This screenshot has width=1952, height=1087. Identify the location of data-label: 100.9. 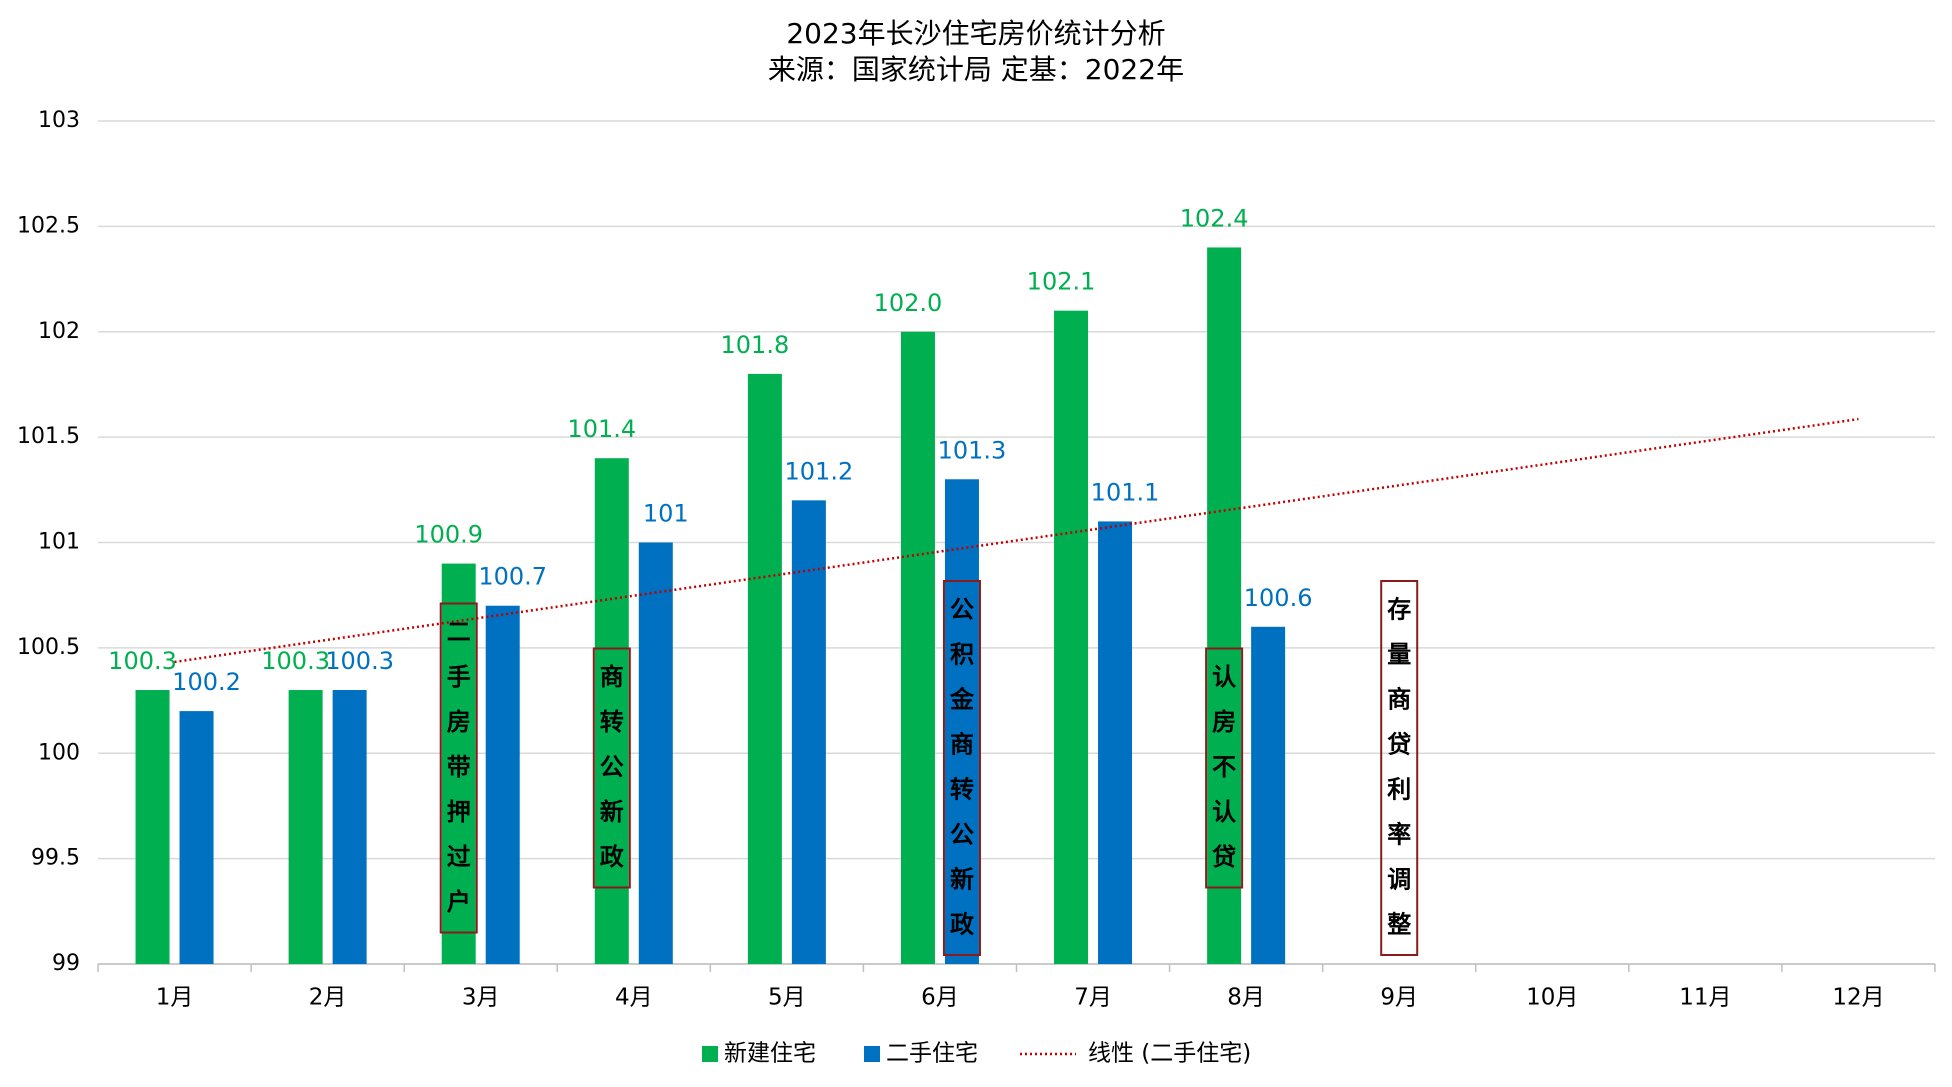
(448, 535).